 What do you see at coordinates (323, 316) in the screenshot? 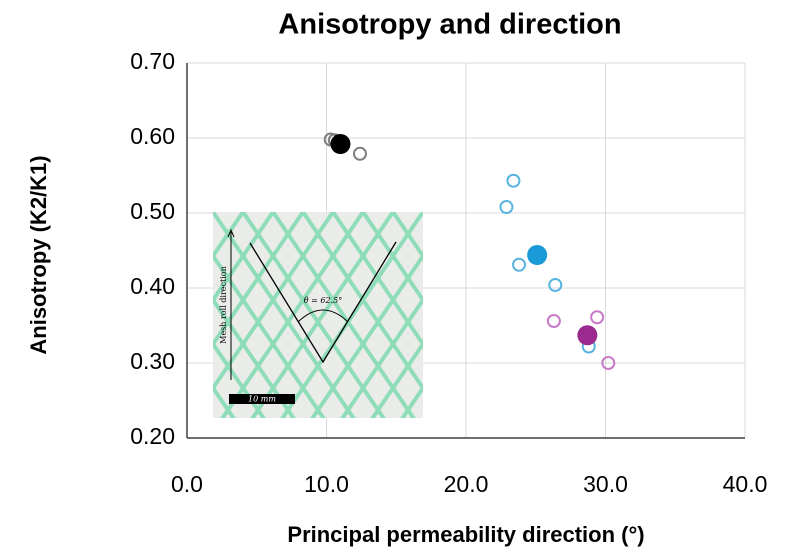
I see `angle-arc` at bounding box center [323, 316].